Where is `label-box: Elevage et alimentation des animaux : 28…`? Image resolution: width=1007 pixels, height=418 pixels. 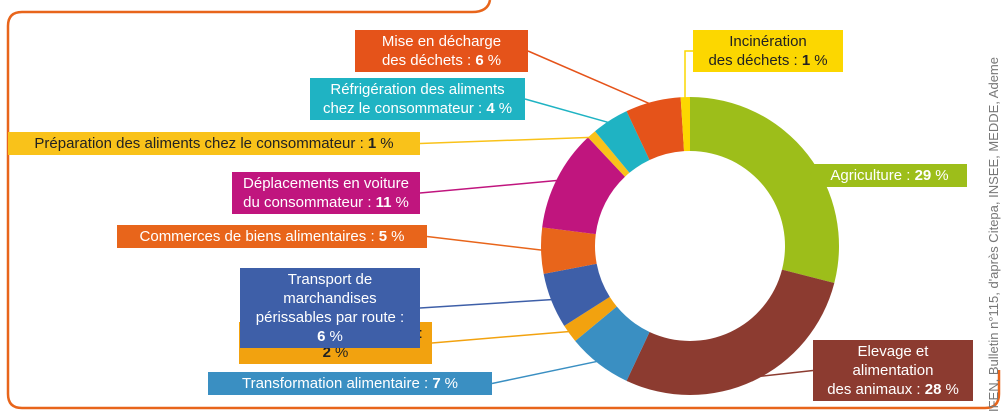 label-box: Elevage et alimentation des animaux : 28… is located at coordinates (893, 370).